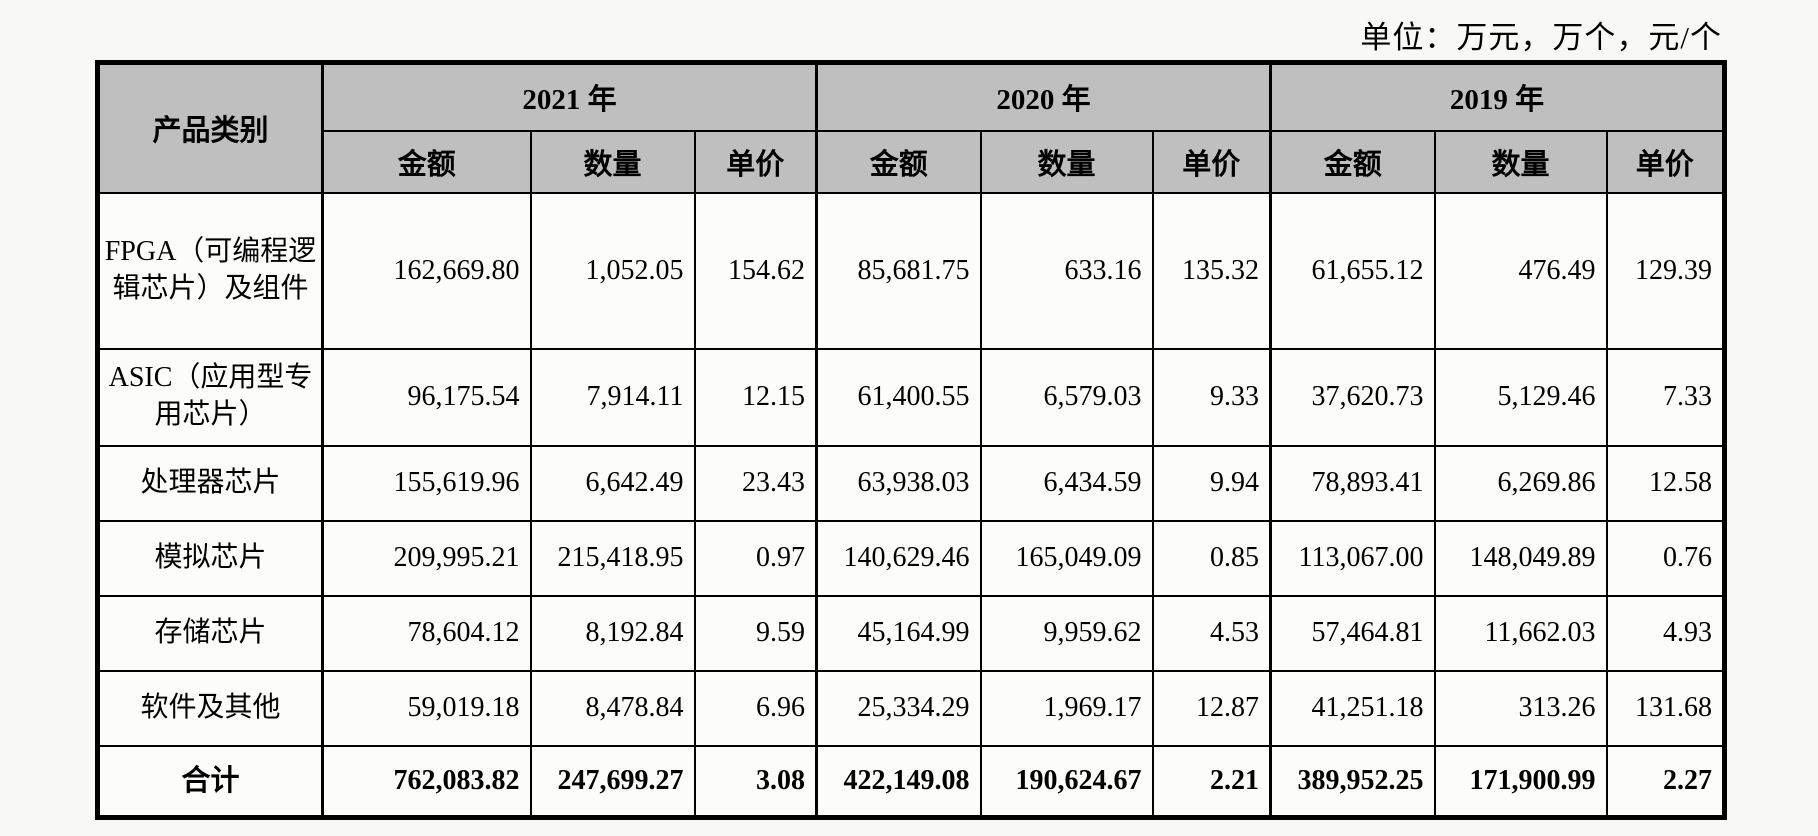 This screenshot has height=836, width=1818. I want to click on cell-value: 6.96, so click(755, 708).